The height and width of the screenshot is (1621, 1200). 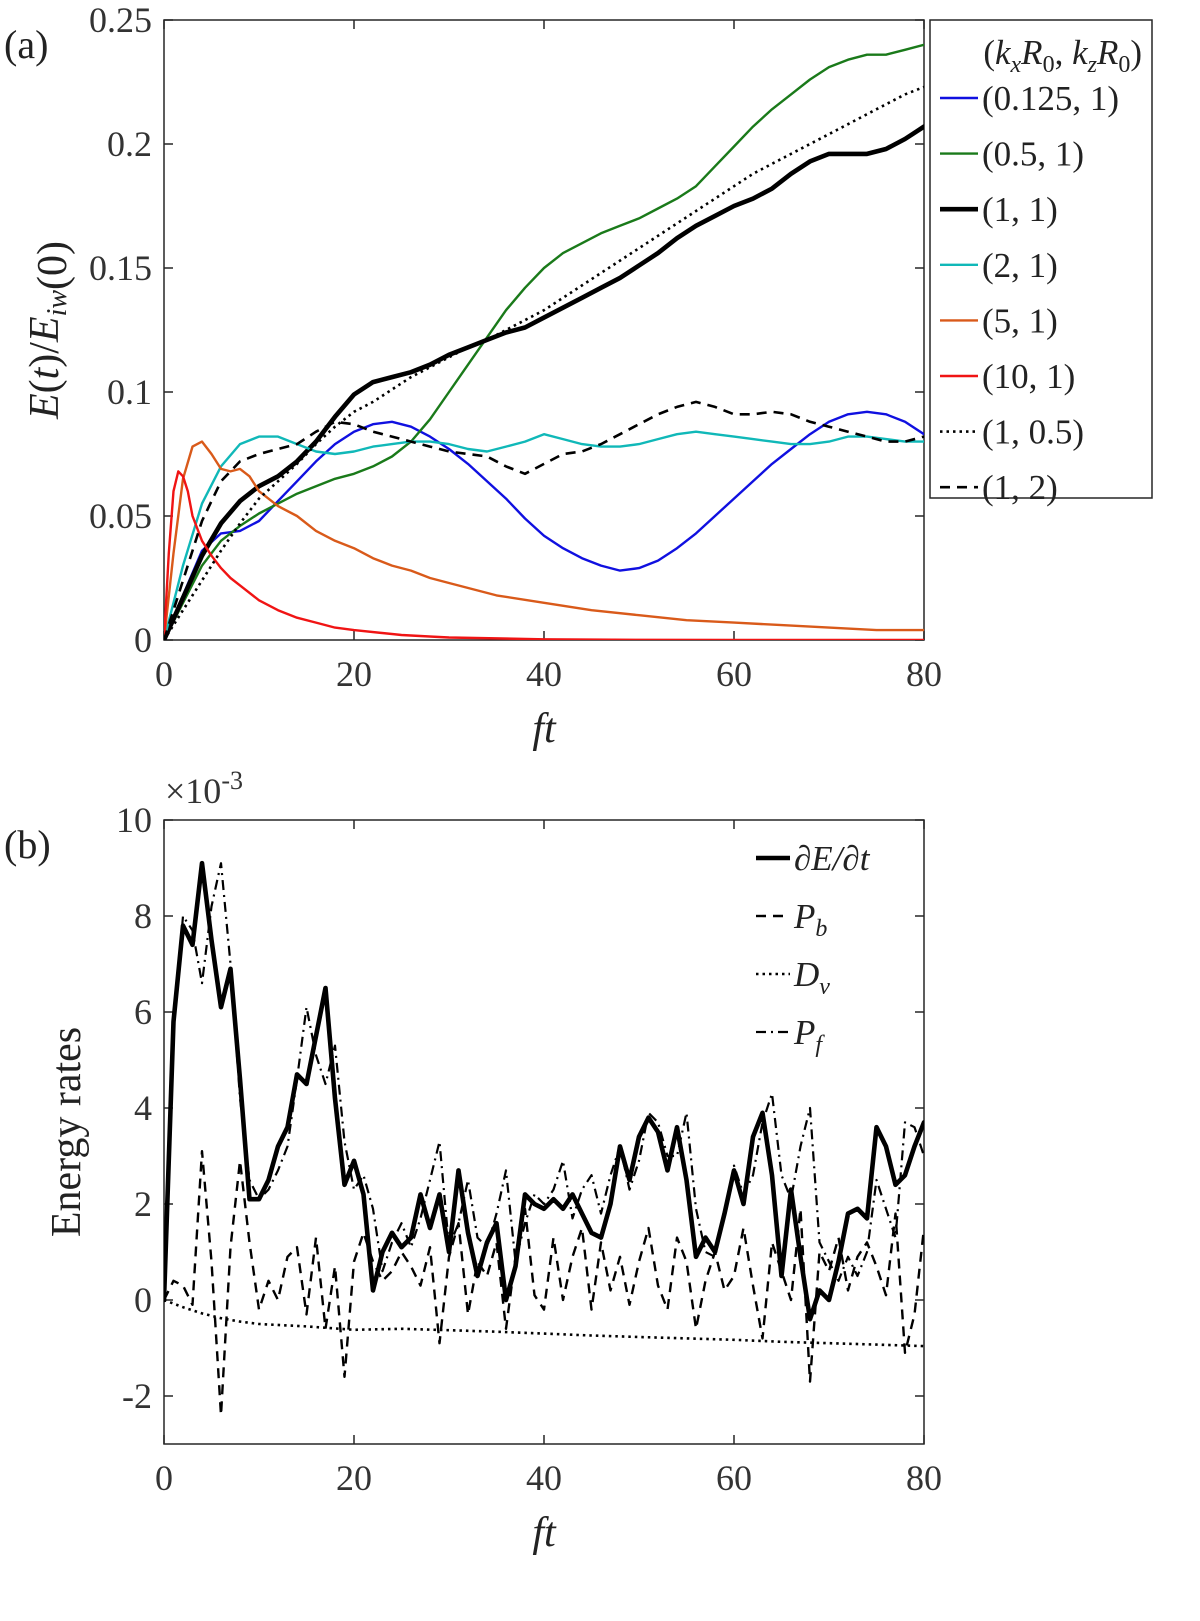 What do you see at coordinates (129, 144) in the screenshot?
I see `y-tick-label: 0.2` at bounding box center [129, 144].